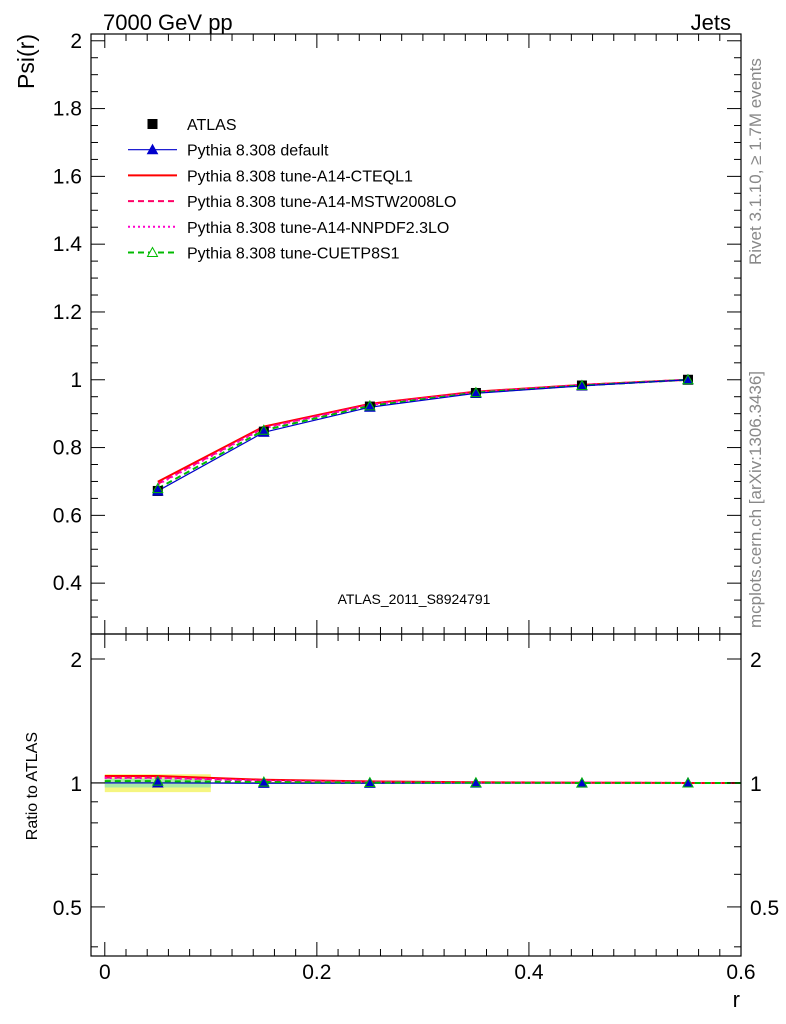 The image size is (786, 1024). I want to click on ratio-y-tick-label: 0.5, so click(67, 908).